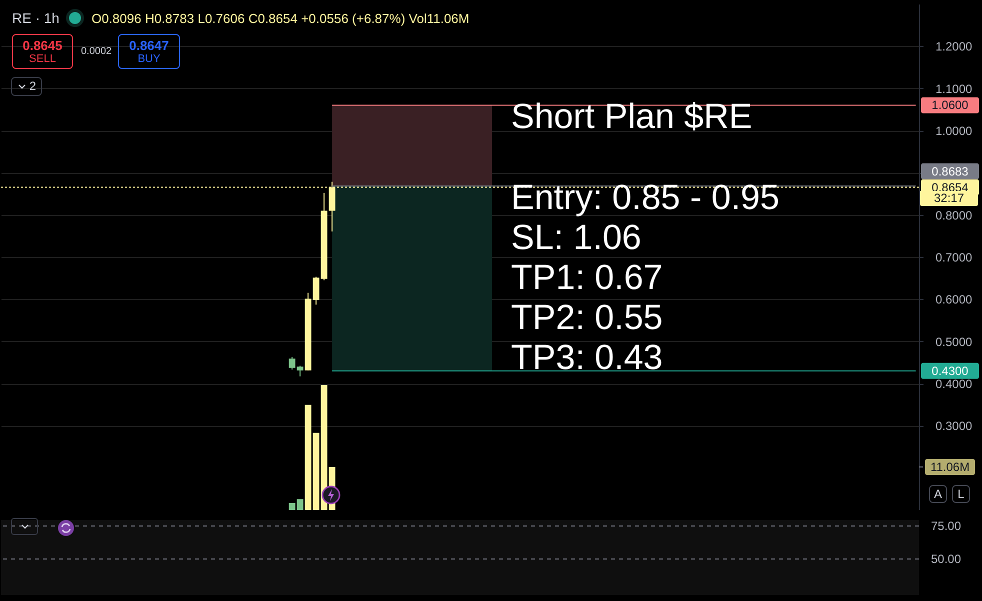 The image size is (982, 601). What do you see at coordinates (954, 384) in the screenshot?
I see `y-tick-label: 0.4000` at bounding box center [954, 384].